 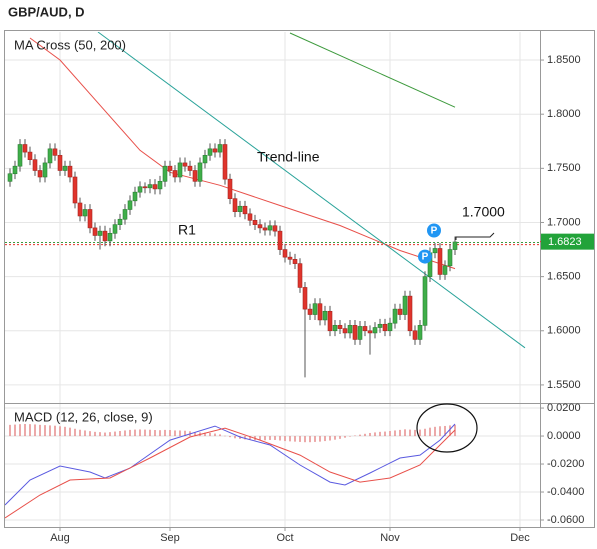 I want to click on x-tick-label: Dec, so click(x=520, y=538).